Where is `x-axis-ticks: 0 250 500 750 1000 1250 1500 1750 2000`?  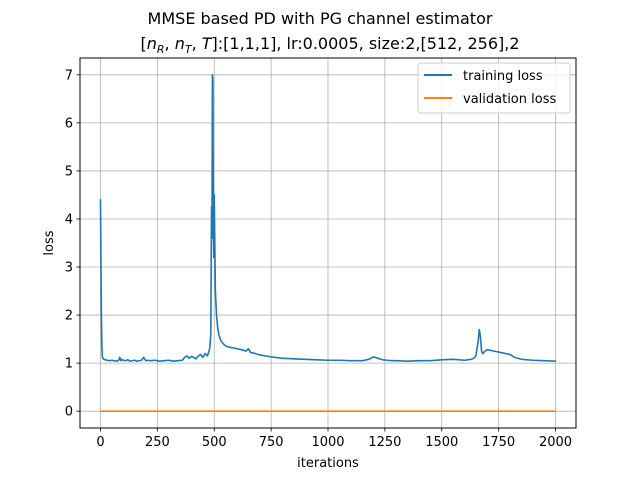 x-axis-ticks: 0 250 500 750 1000 1250 1500 1750 2000 is located at coordinates (334, 439).